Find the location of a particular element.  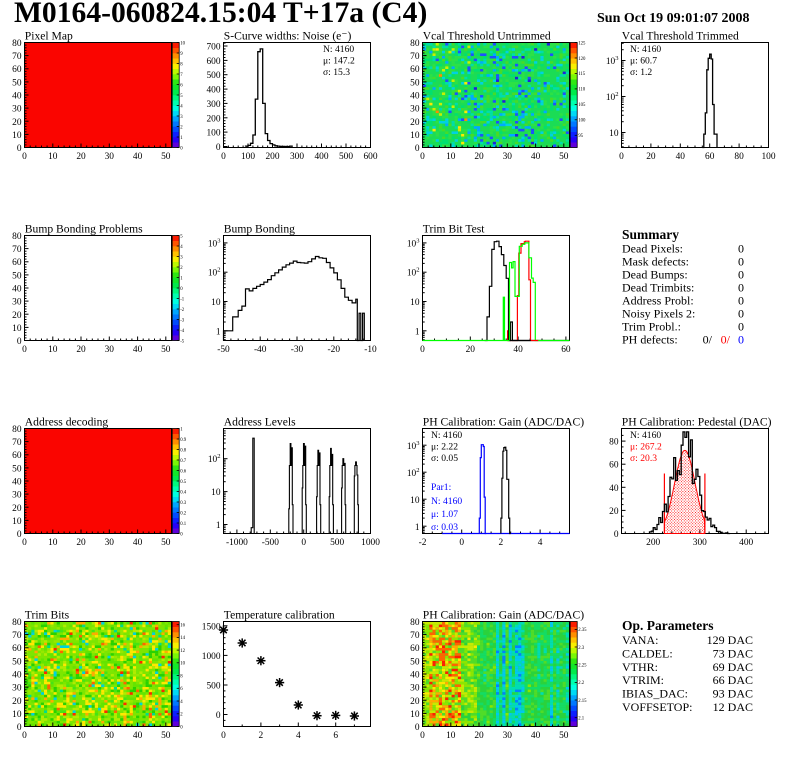

svg-text: VANA: is located at coordinates (640, 640).